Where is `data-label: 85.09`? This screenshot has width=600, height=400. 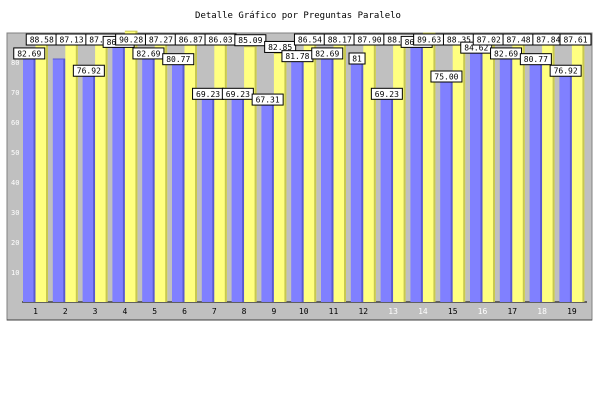
data-label: 85.09 is located at coordinates (250, 40).